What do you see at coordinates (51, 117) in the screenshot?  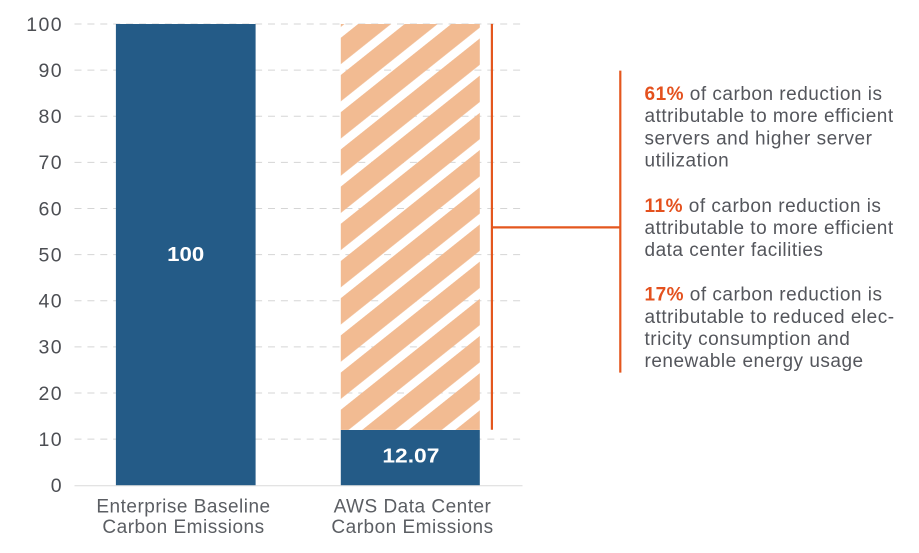 I see `svg-text: 80` at bounding box center [51, 117].